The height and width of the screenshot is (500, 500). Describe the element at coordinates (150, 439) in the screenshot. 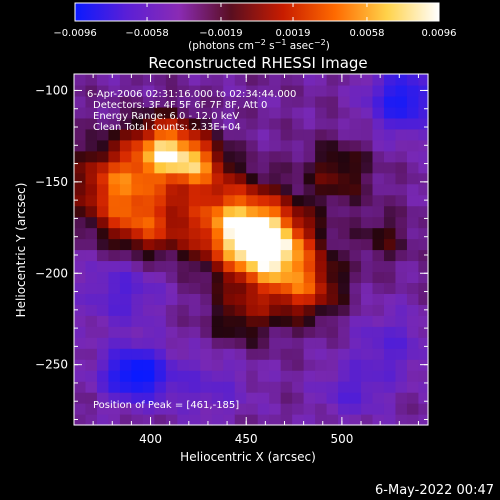

I see `x-tick-label: 400` at that location.